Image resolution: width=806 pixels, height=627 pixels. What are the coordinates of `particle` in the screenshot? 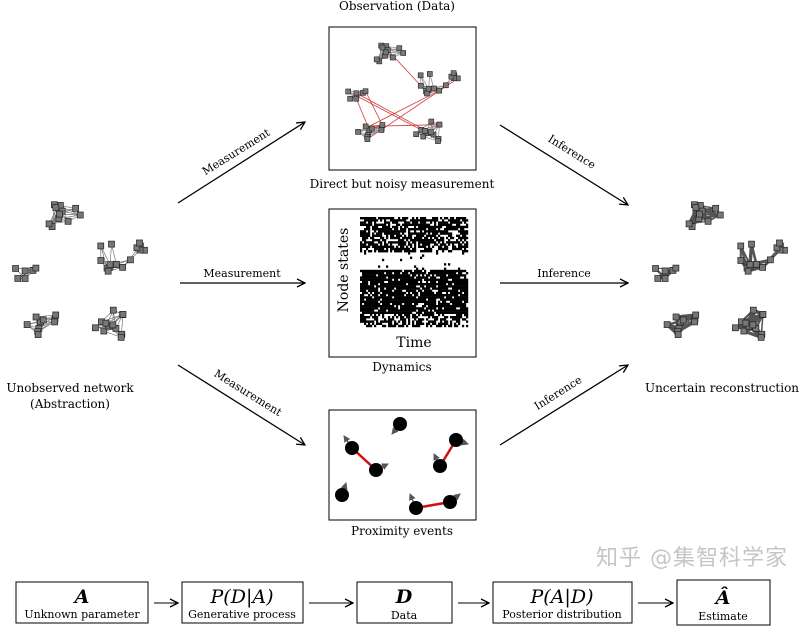 It's located at (450, 502).